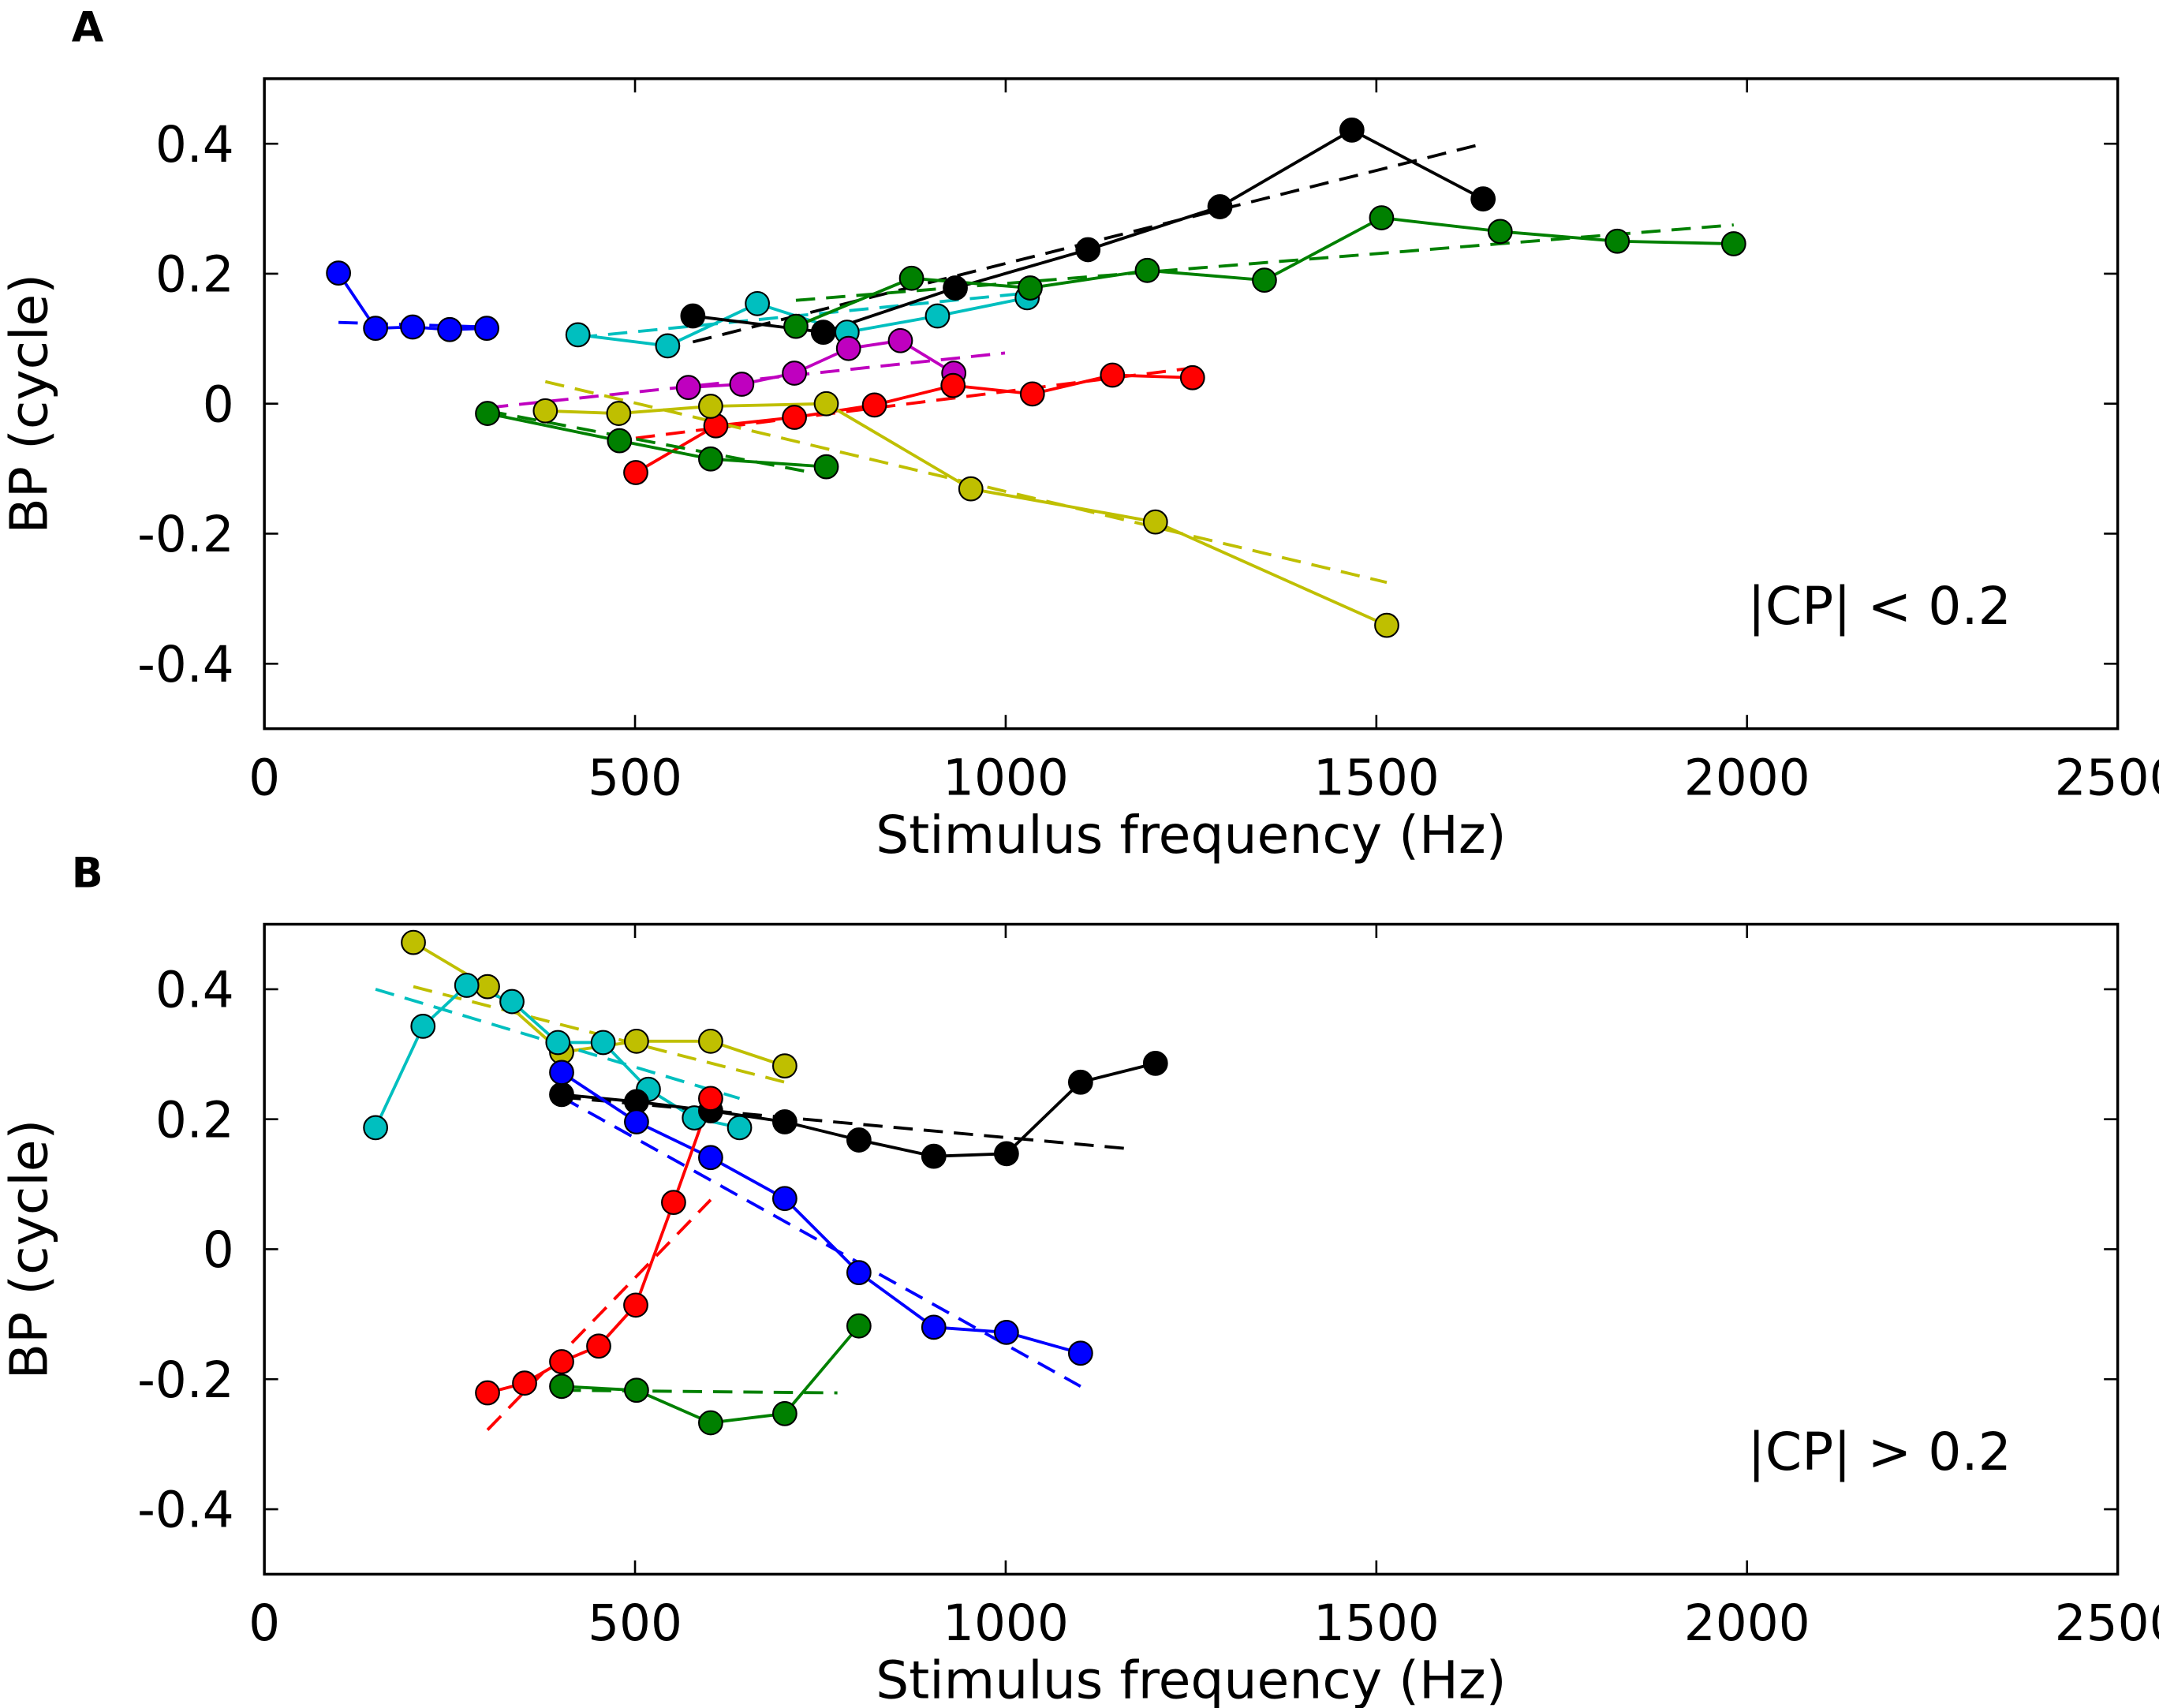 The width and height of the screenshot is (2159, 1708). Describe the element at coordinates (1879, 1451) in the screenshot. I see `annotation: |CP| > 0.2` at that location.